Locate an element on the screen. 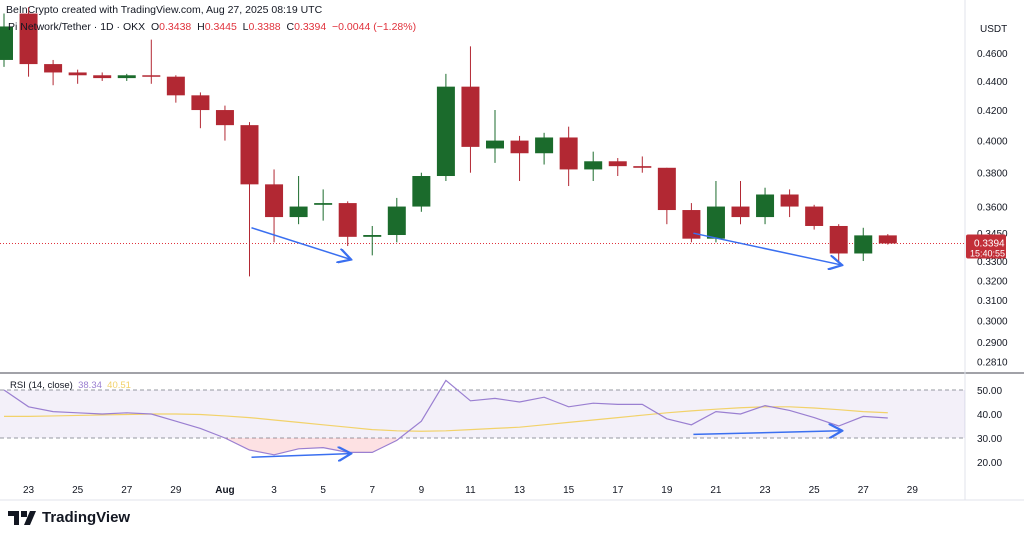  price-tick: 0.4600 is located at coordinates (992, 54).